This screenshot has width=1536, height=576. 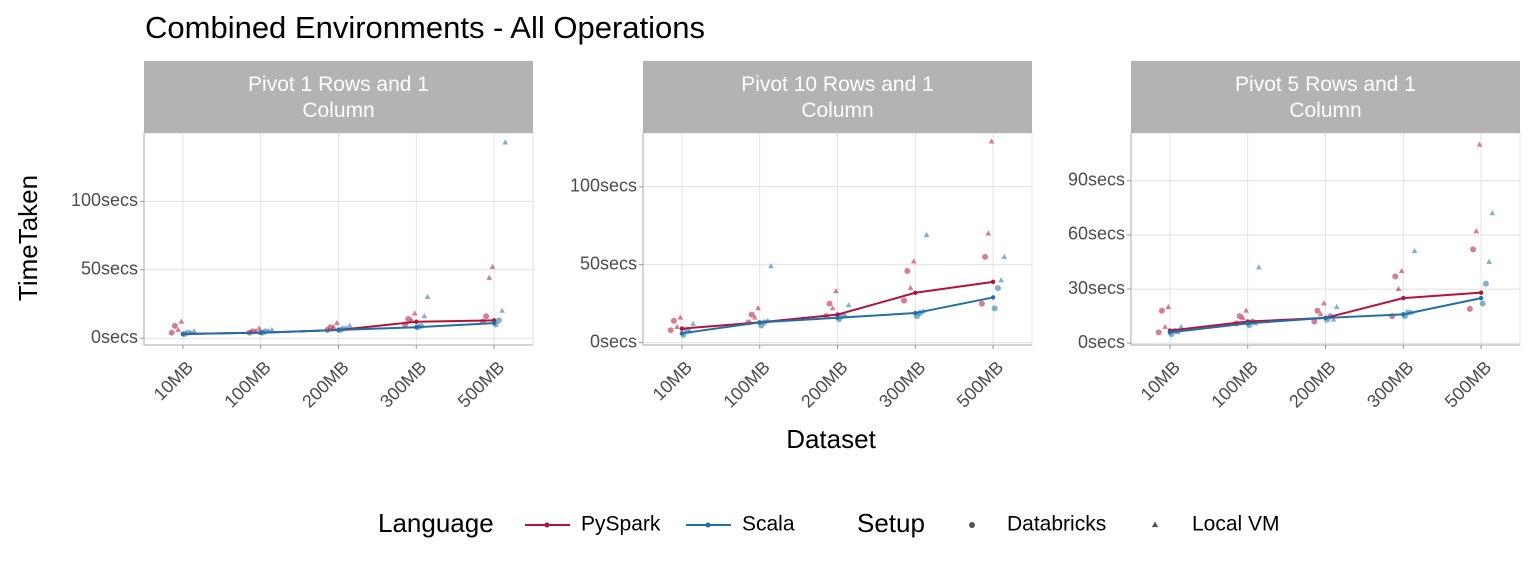 What do you see at coordinates (1234, 384) in the screenshot?
I see `x-tick-label: 100MB` at bounding box center [1234, 384].